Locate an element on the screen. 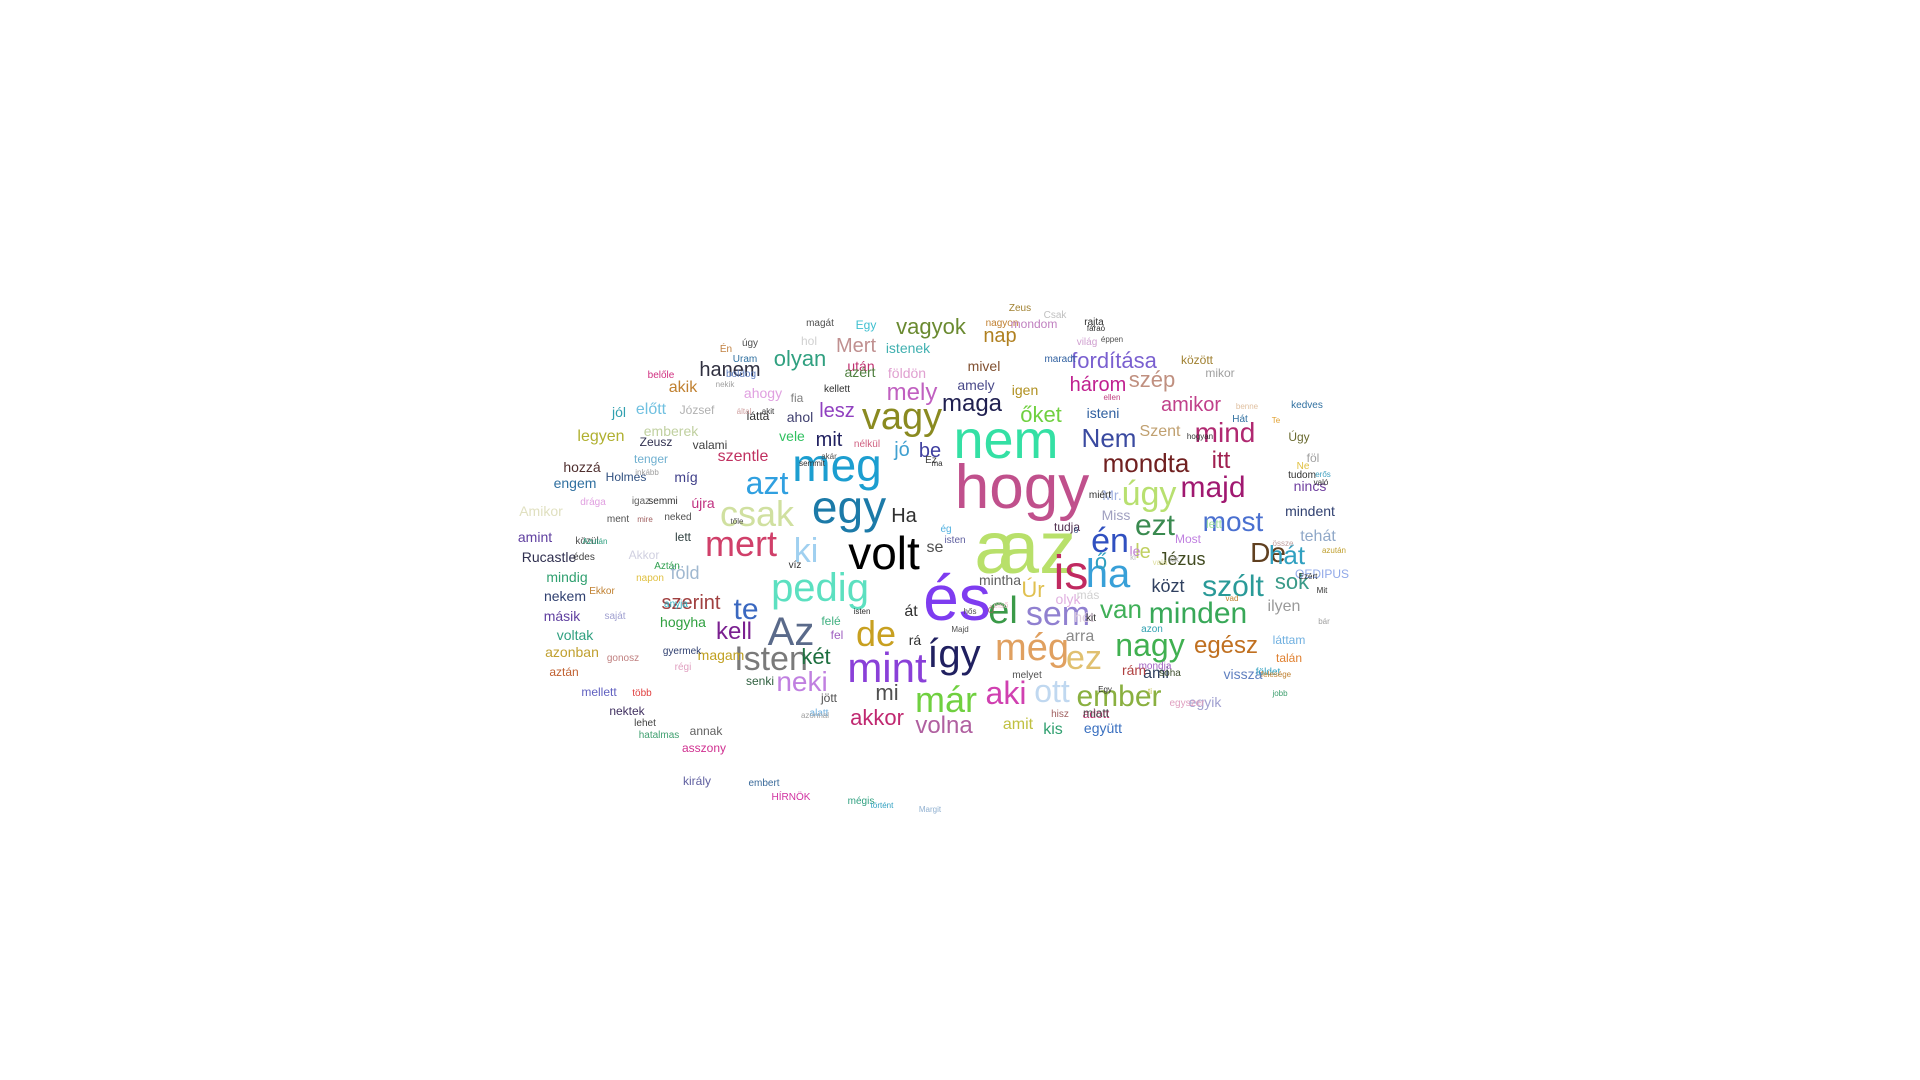 The width and height of the screenshot is (1920, 1080). cloud-word: neki is located at coordinates (802, 681).